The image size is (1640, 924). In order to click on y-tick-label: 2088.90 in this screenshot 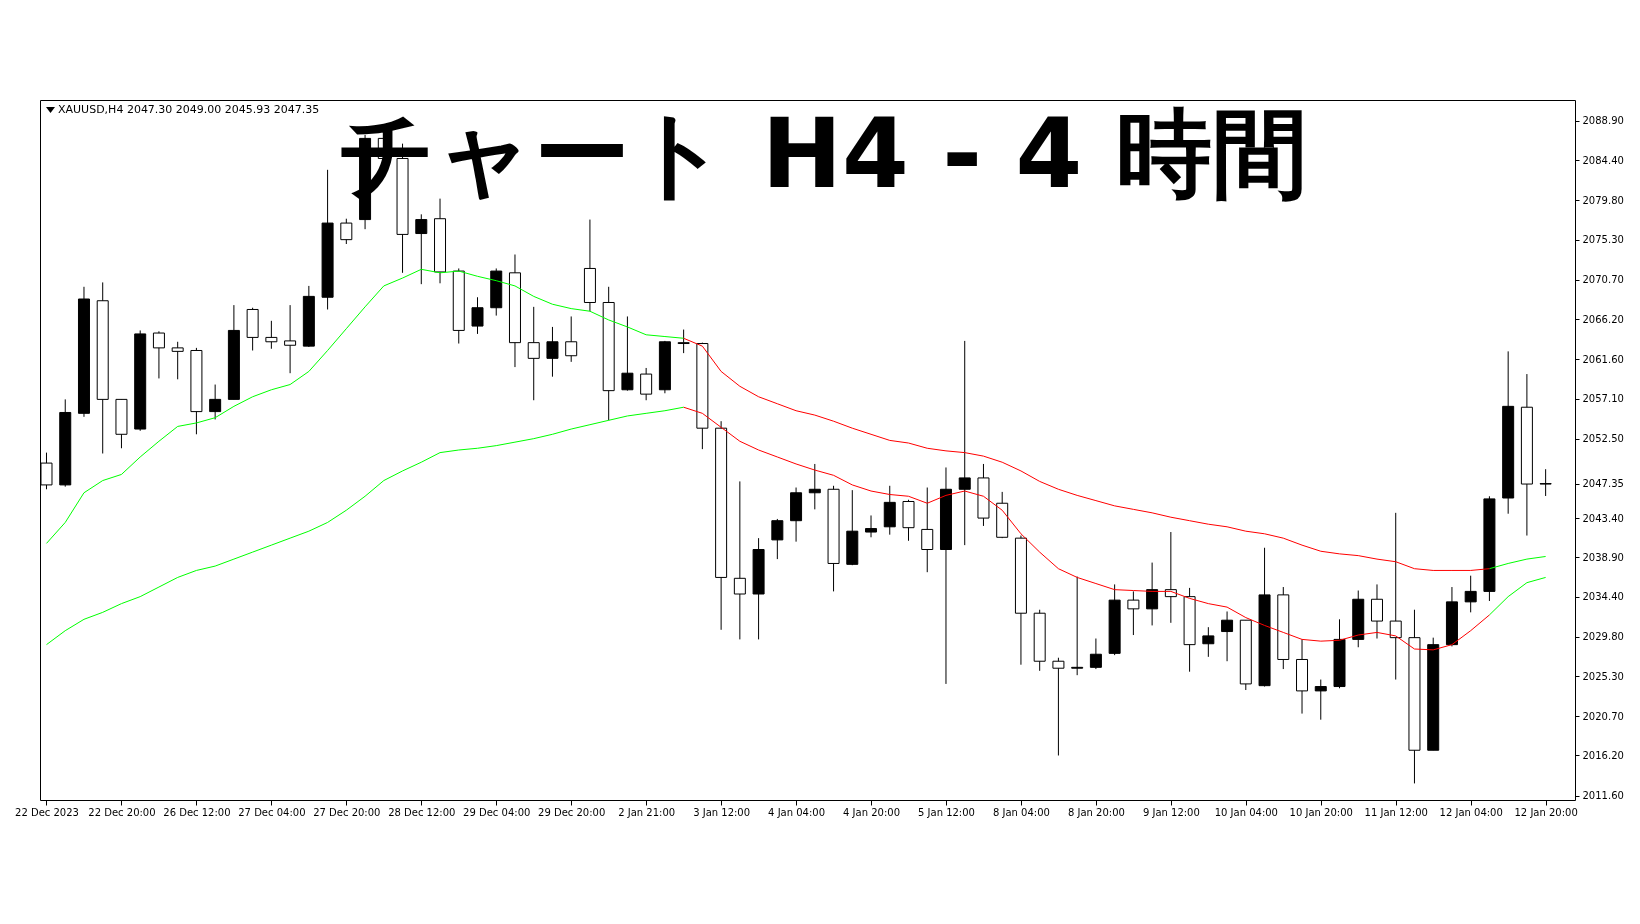, I will do `click(1603, 121)`.